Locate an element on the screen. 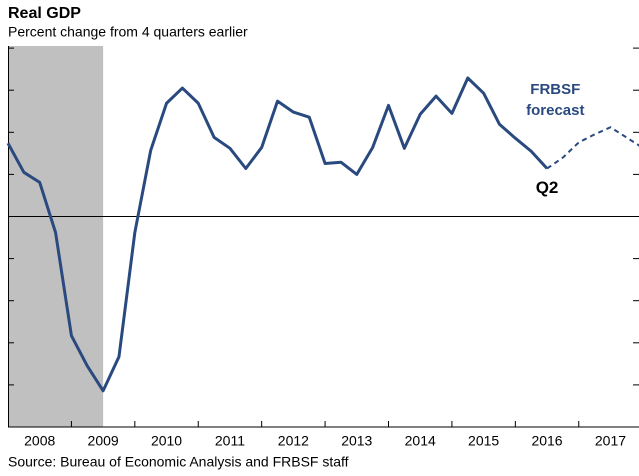  x-tick-label: 2010 is located at coordinates (166, 441).